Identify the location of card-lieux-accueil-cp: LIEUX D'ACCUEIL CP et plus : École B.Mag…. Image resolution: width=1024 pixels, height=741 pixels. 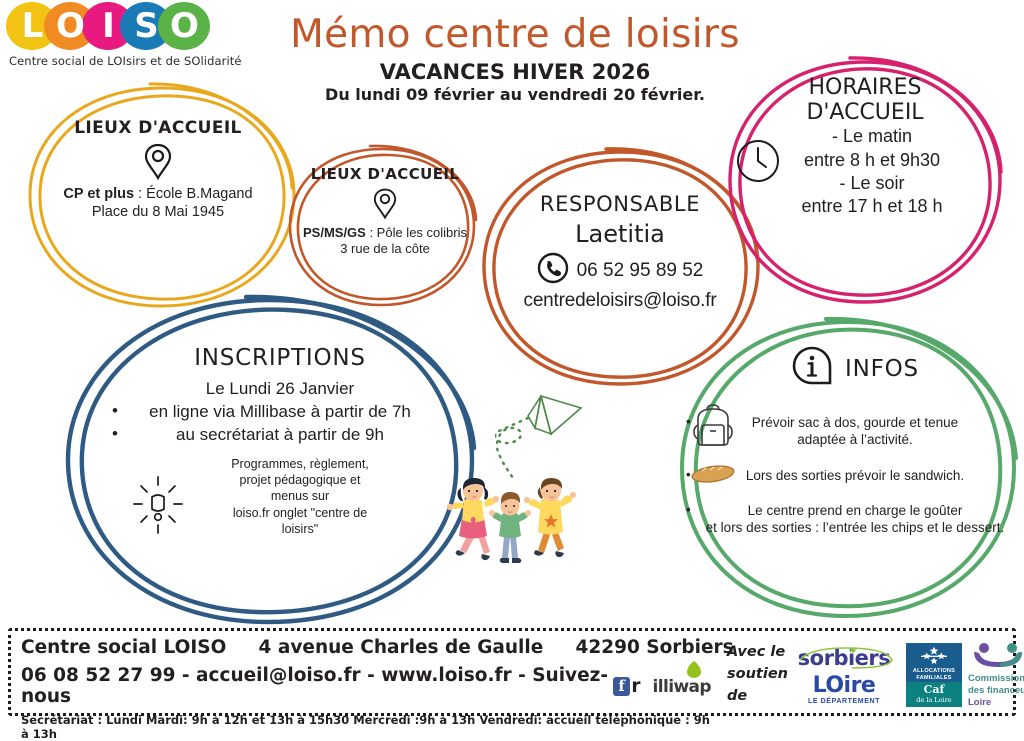
(158, 169).